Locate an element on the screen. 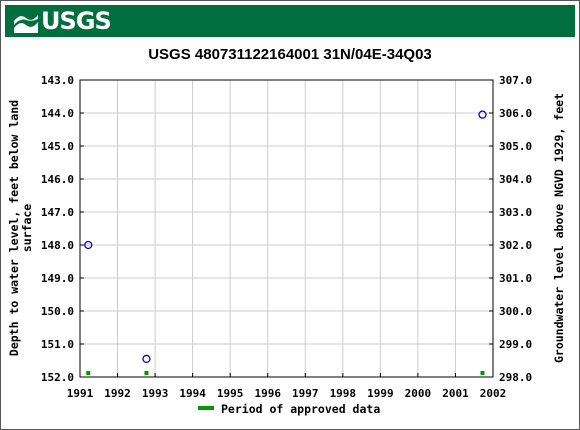  left-y-axis-label-line2: surface is located at coordinates (27, 228).